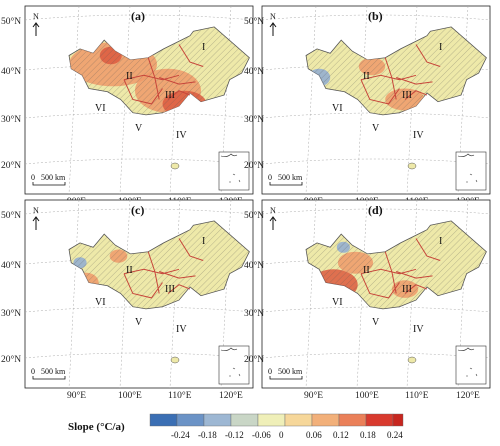 The image size is (500, 446). I want to click on legend-tick-label: 0.24, so click(395, 435).